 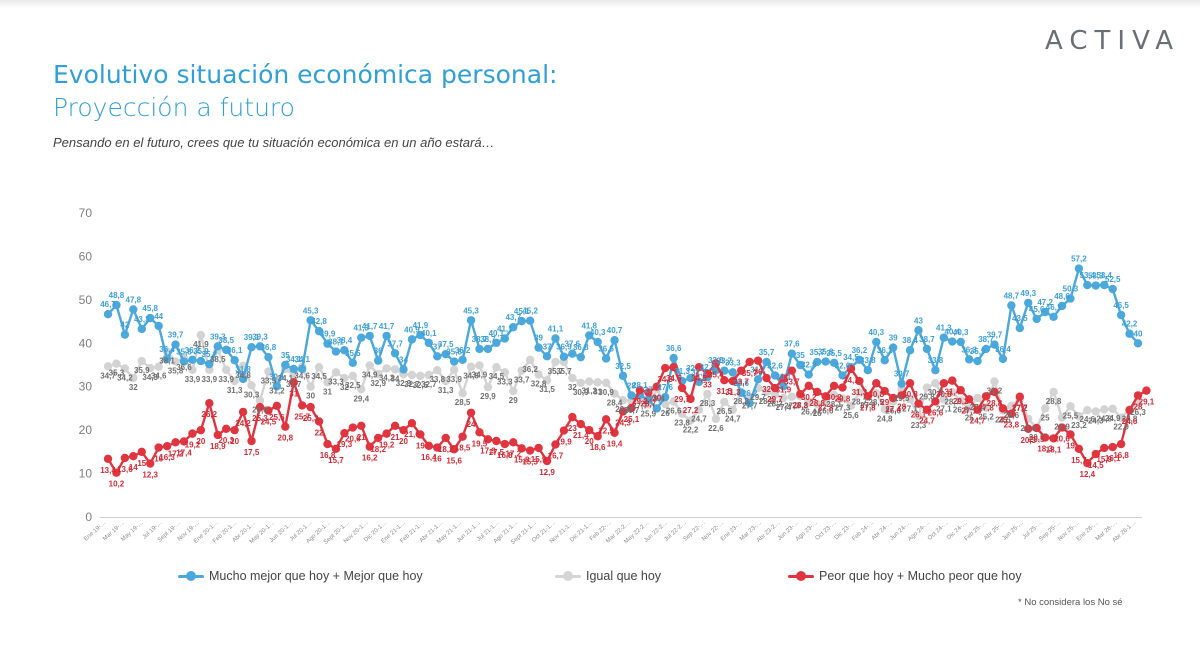 I want to click on data-label: 33,5, so click(x=269, y=381).